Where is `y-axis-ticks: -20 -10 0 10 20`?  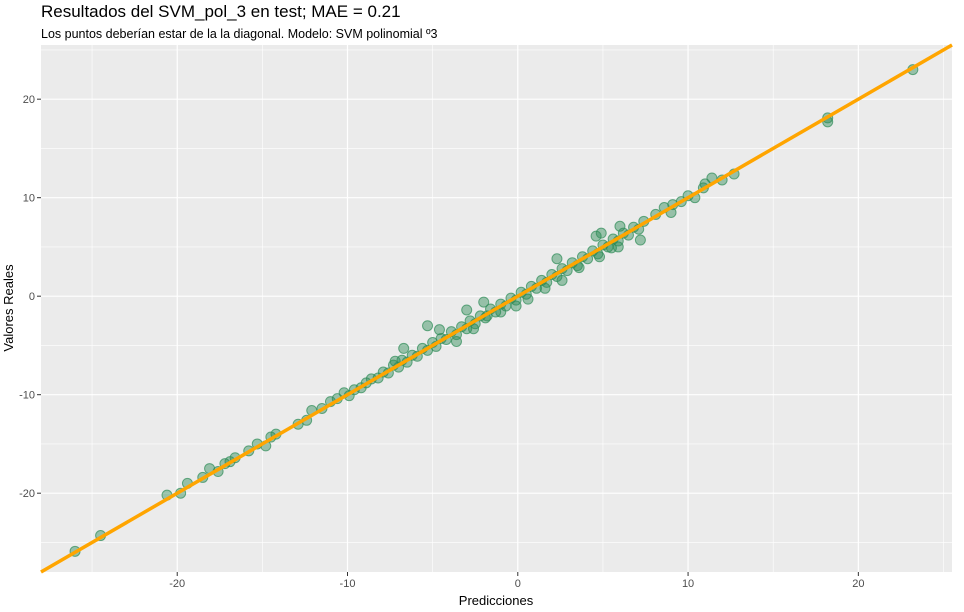
y-axis-ticks: -20 -10 0 10 20 is located at coordinates (30, 297).